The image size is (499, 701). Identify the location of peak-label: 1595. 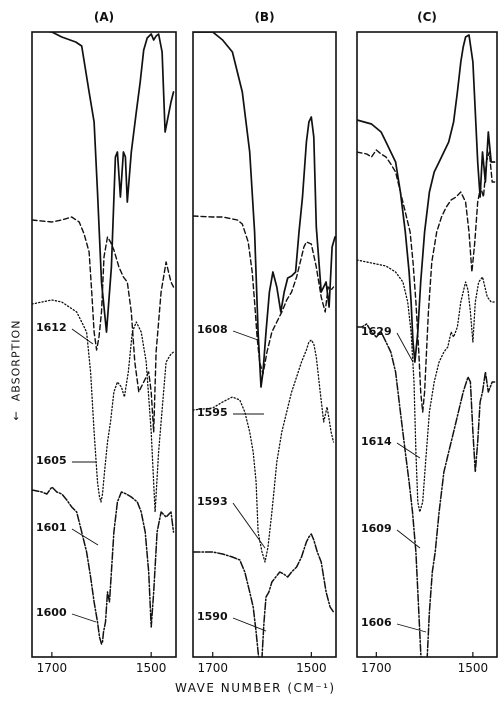
(212, 412).